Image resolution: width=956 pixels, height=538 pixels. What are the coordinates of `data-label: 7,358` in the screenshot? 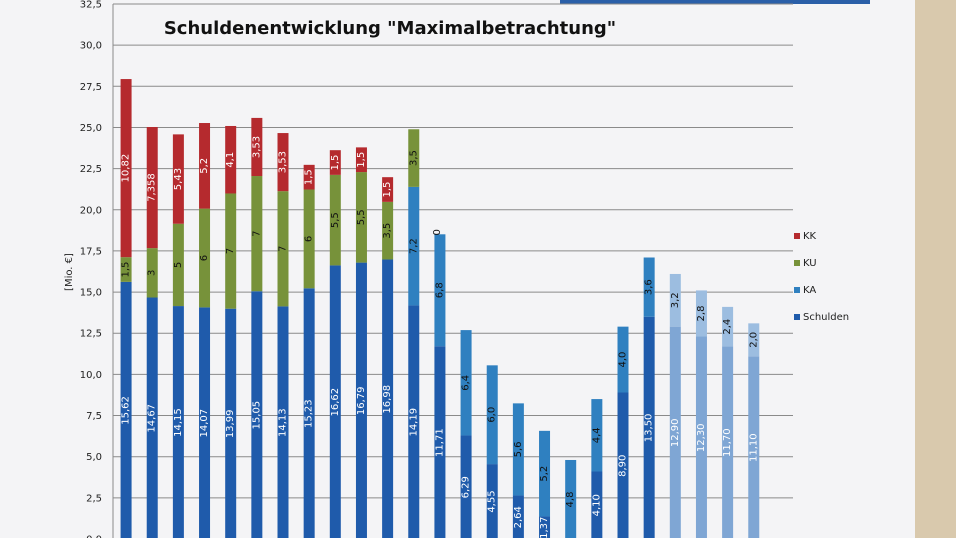 It's located at (152, 187).